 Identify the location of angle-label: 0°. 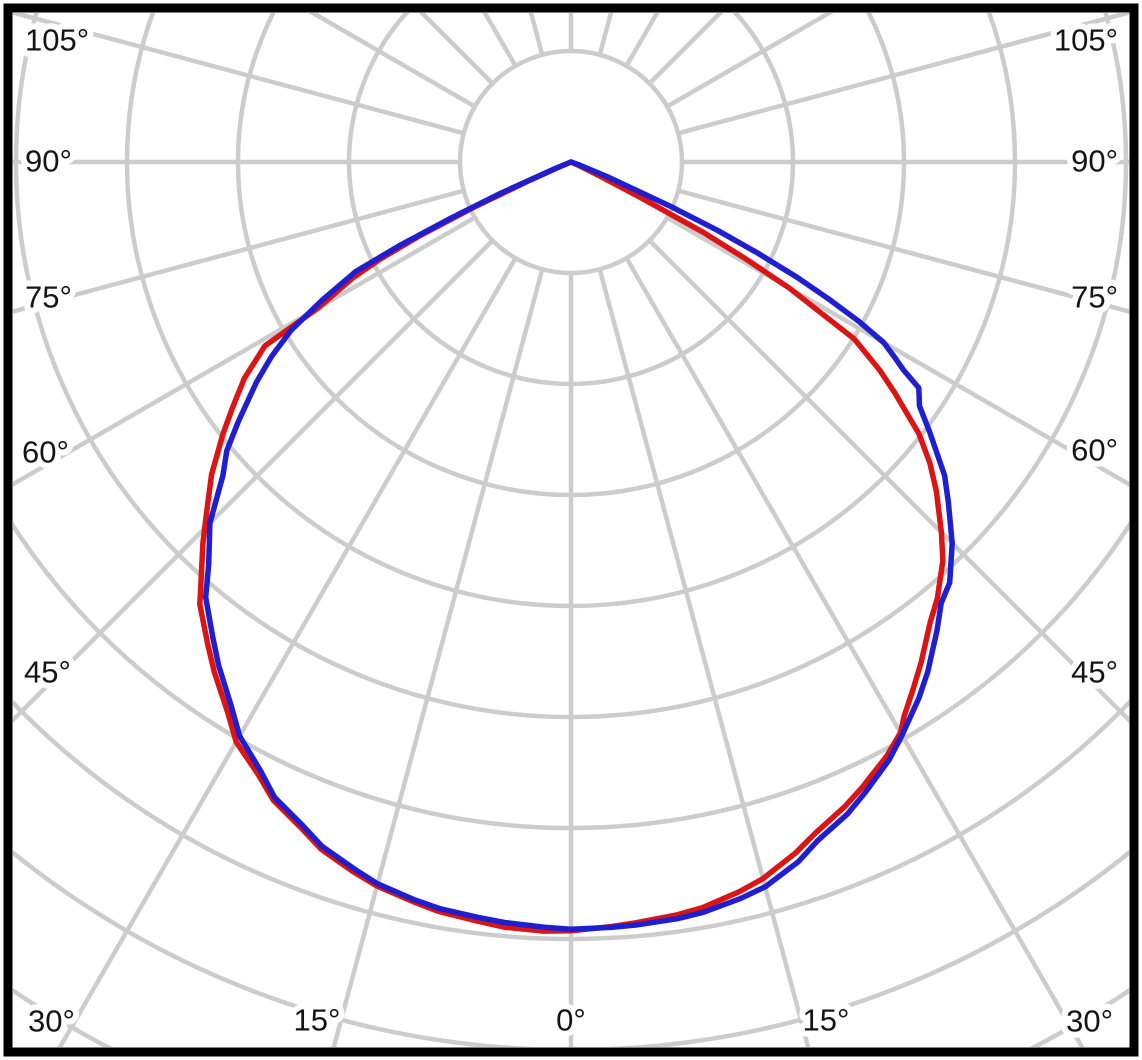
(571, 1020).